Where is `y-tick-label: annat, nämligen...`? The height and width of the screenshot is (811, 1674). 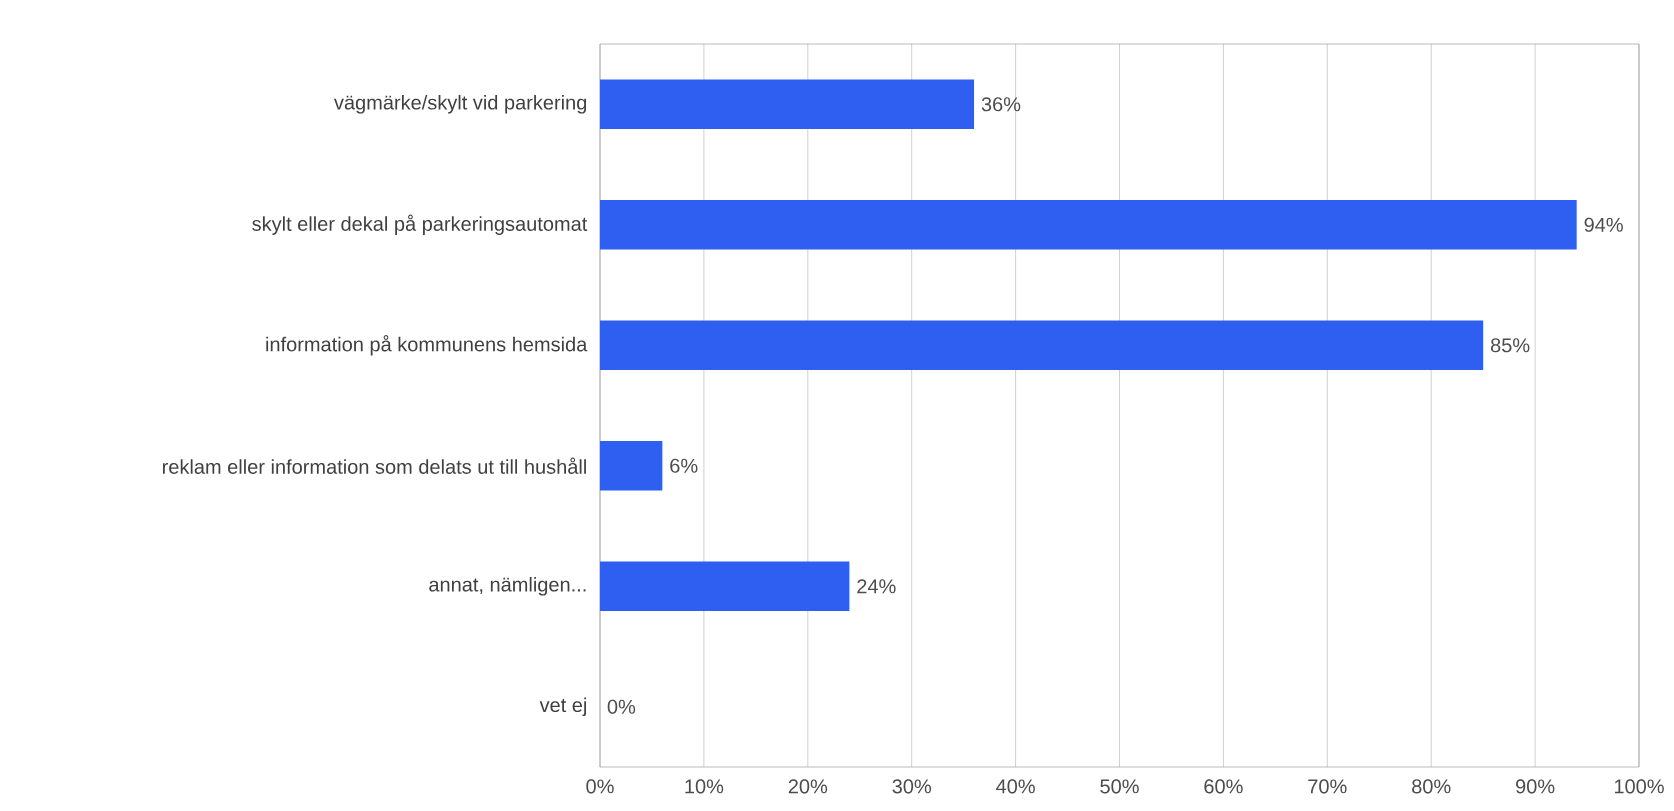
y-tick-label: annat, nämligen... is located at coordinates (507, 586).